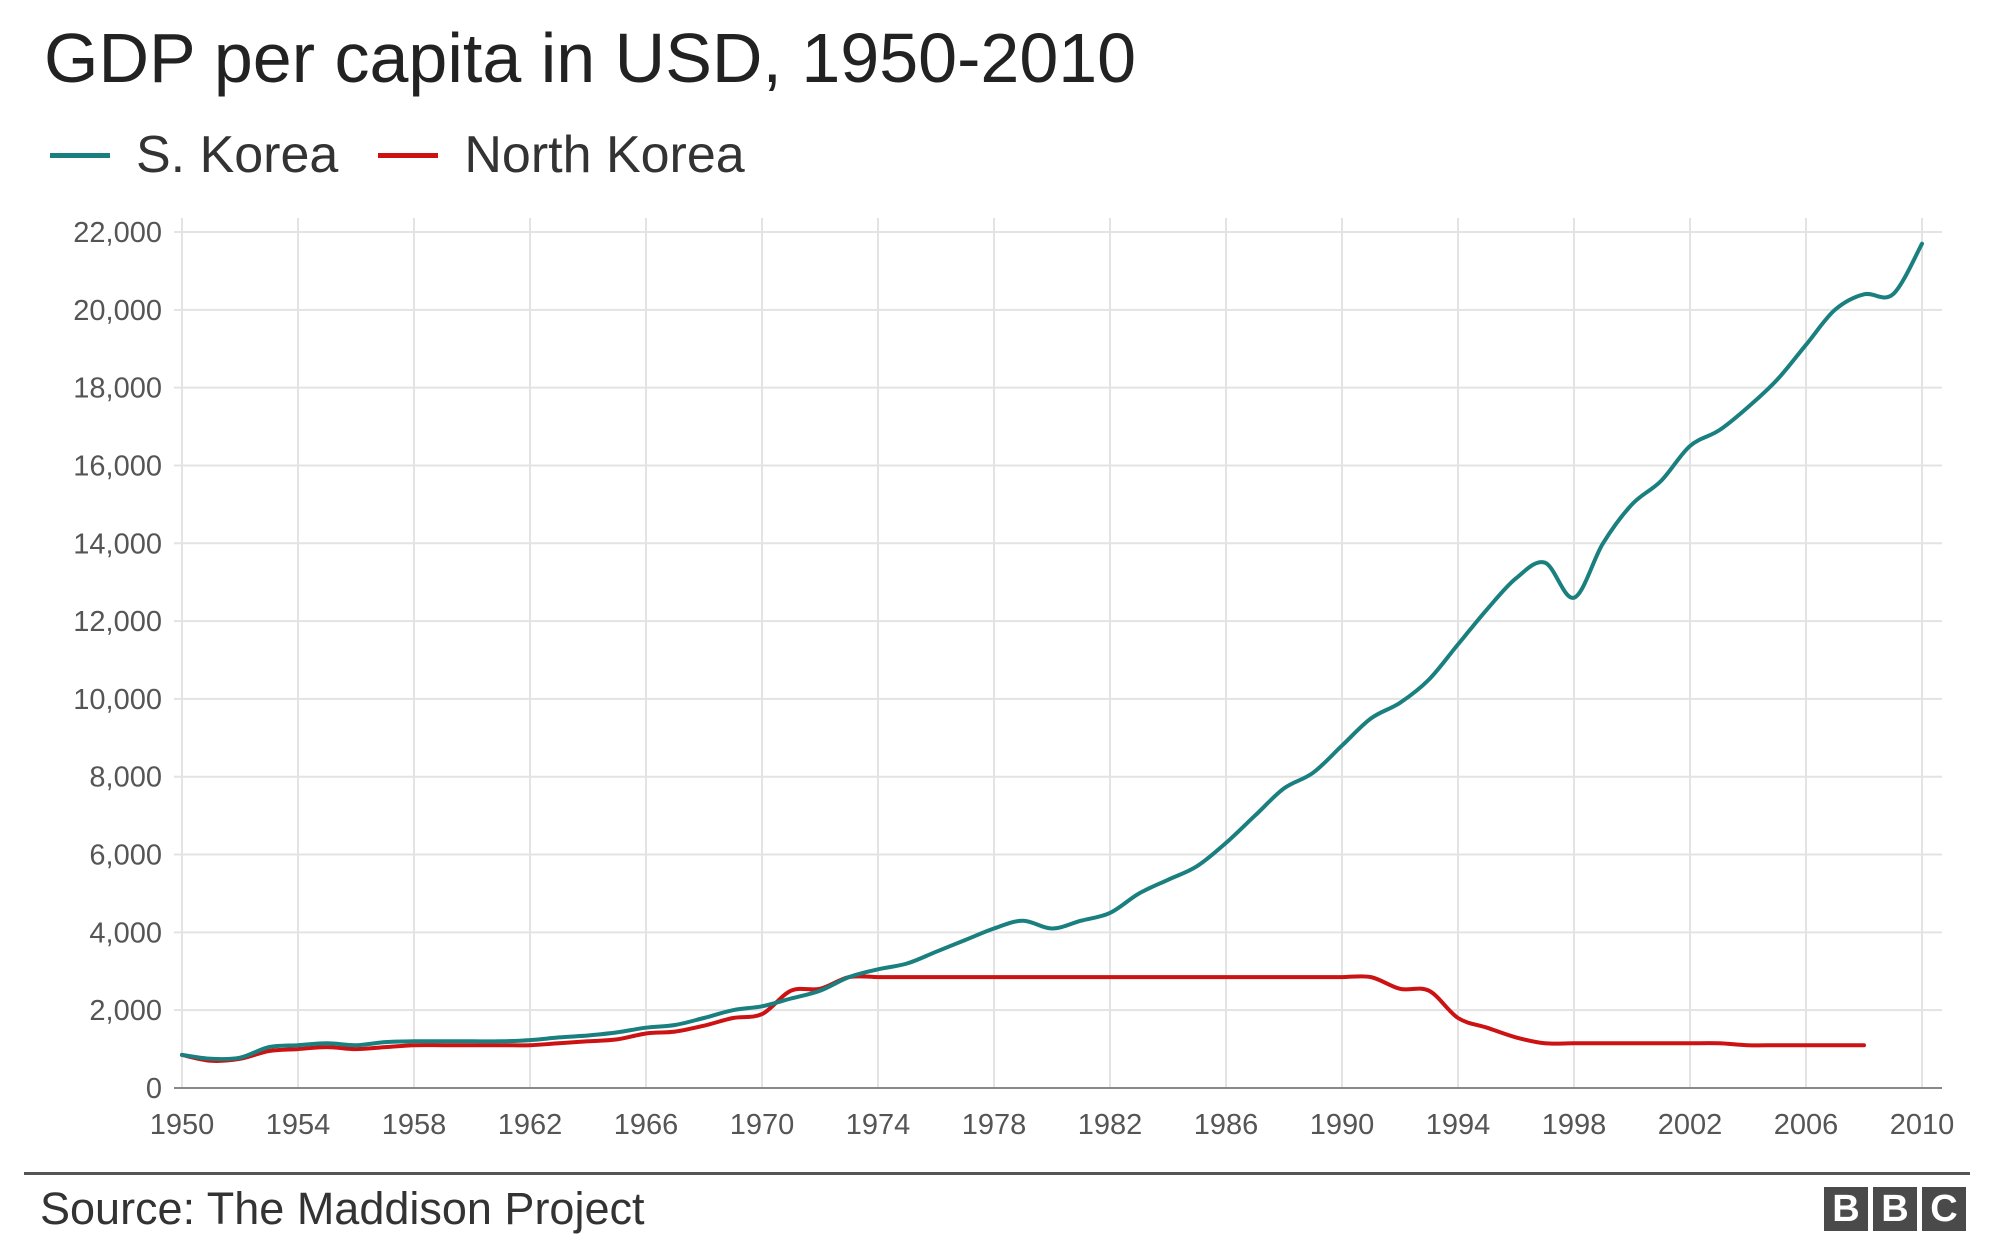  I want to click on y-tick-label-10000: 10,000, so click(117, 700).